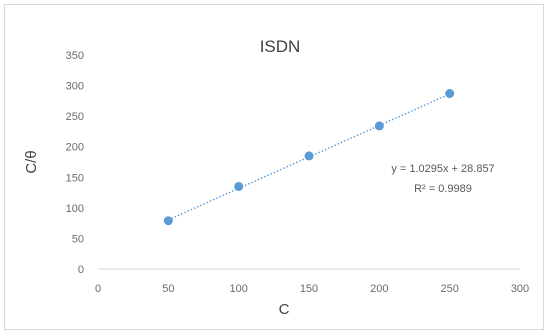 The width and height of the screenshot is (548, 334). Describe the element at coordinates (520, 289) in the screenshot. I see `x-tick-label: 300` at that location.